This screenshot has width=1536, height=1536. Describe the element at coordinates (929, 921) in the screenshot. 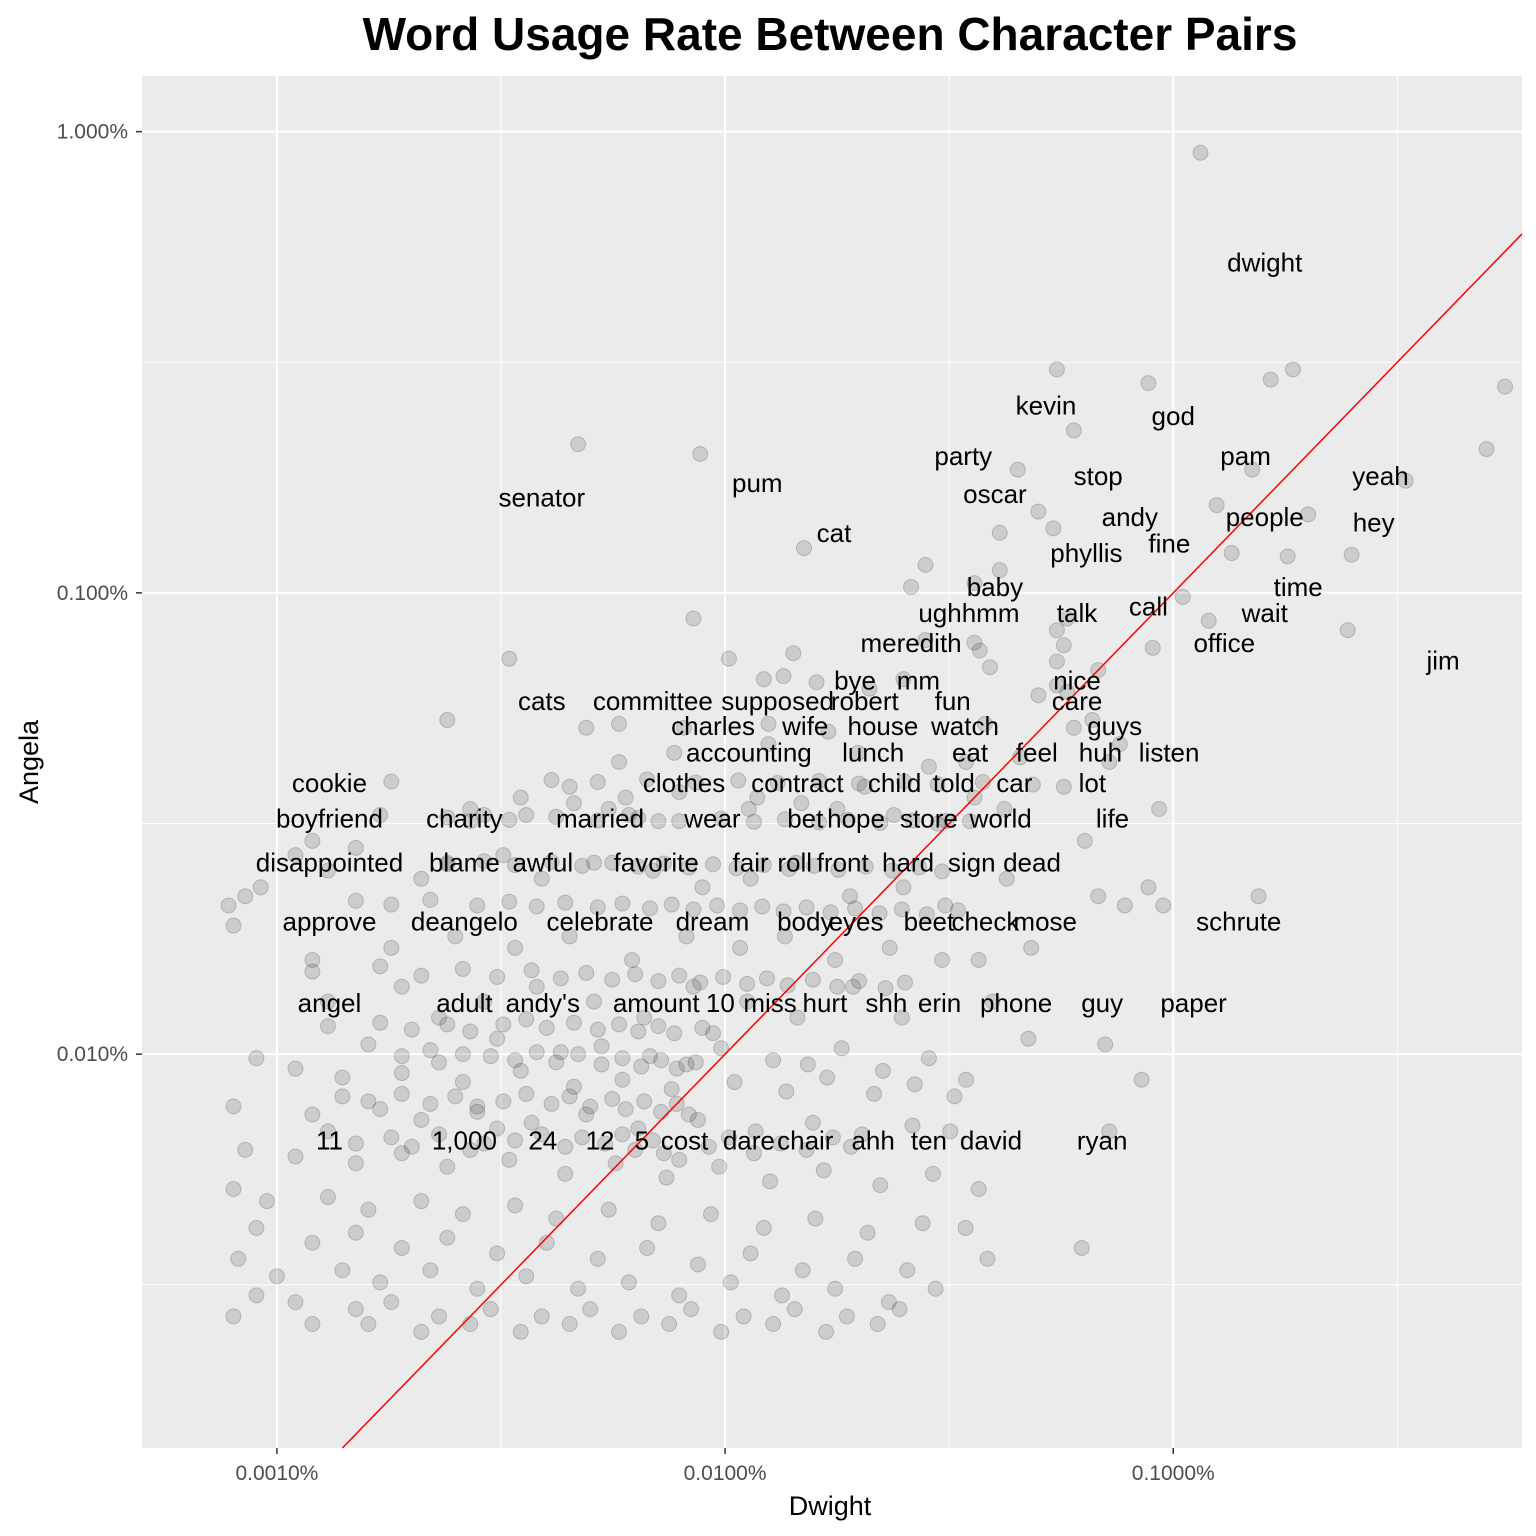

I see `word-label: beet` at that location.